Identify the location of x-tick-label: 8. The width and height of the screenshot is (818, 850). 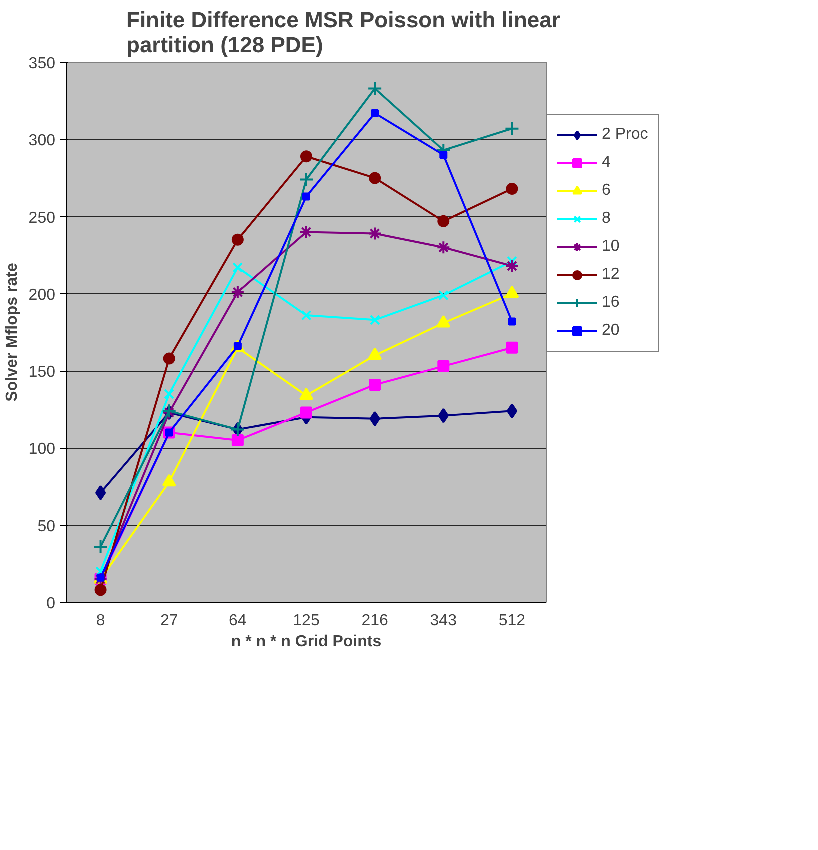
(101, 621).